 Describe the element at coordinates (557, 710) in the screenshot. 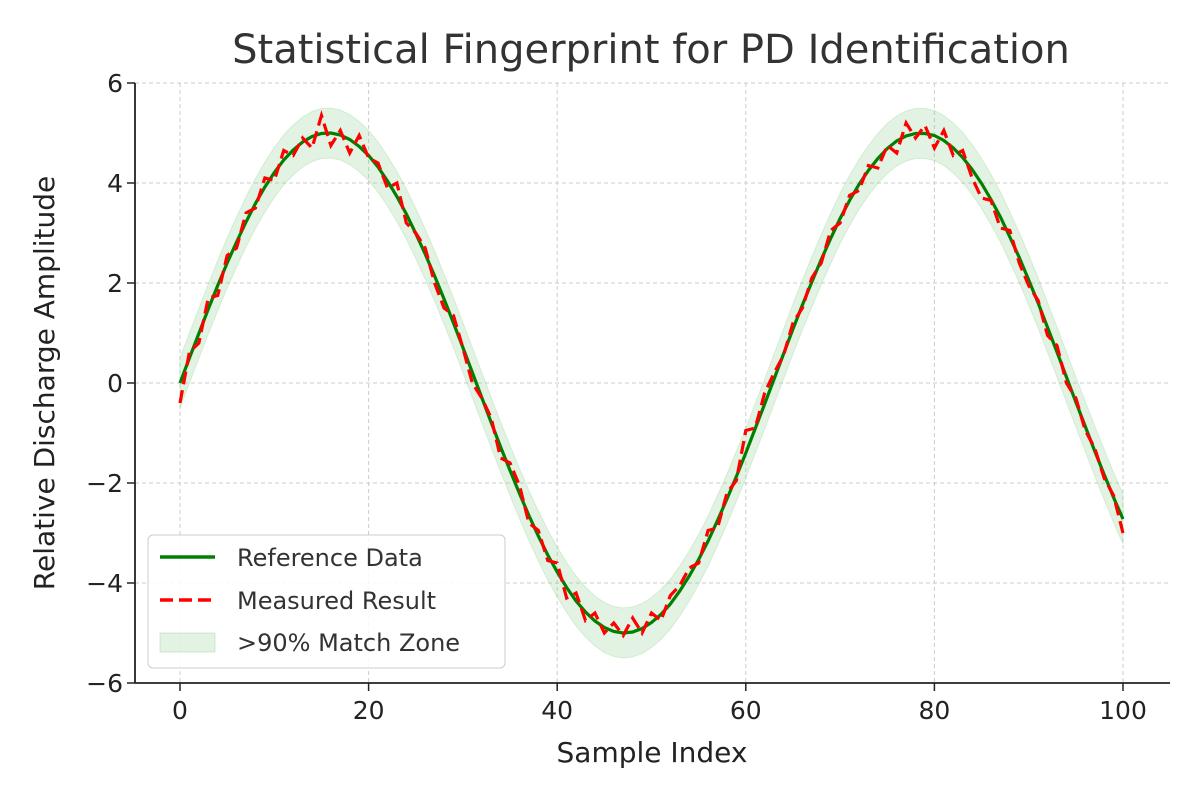

I see `x-tick-label: 40` at that location.